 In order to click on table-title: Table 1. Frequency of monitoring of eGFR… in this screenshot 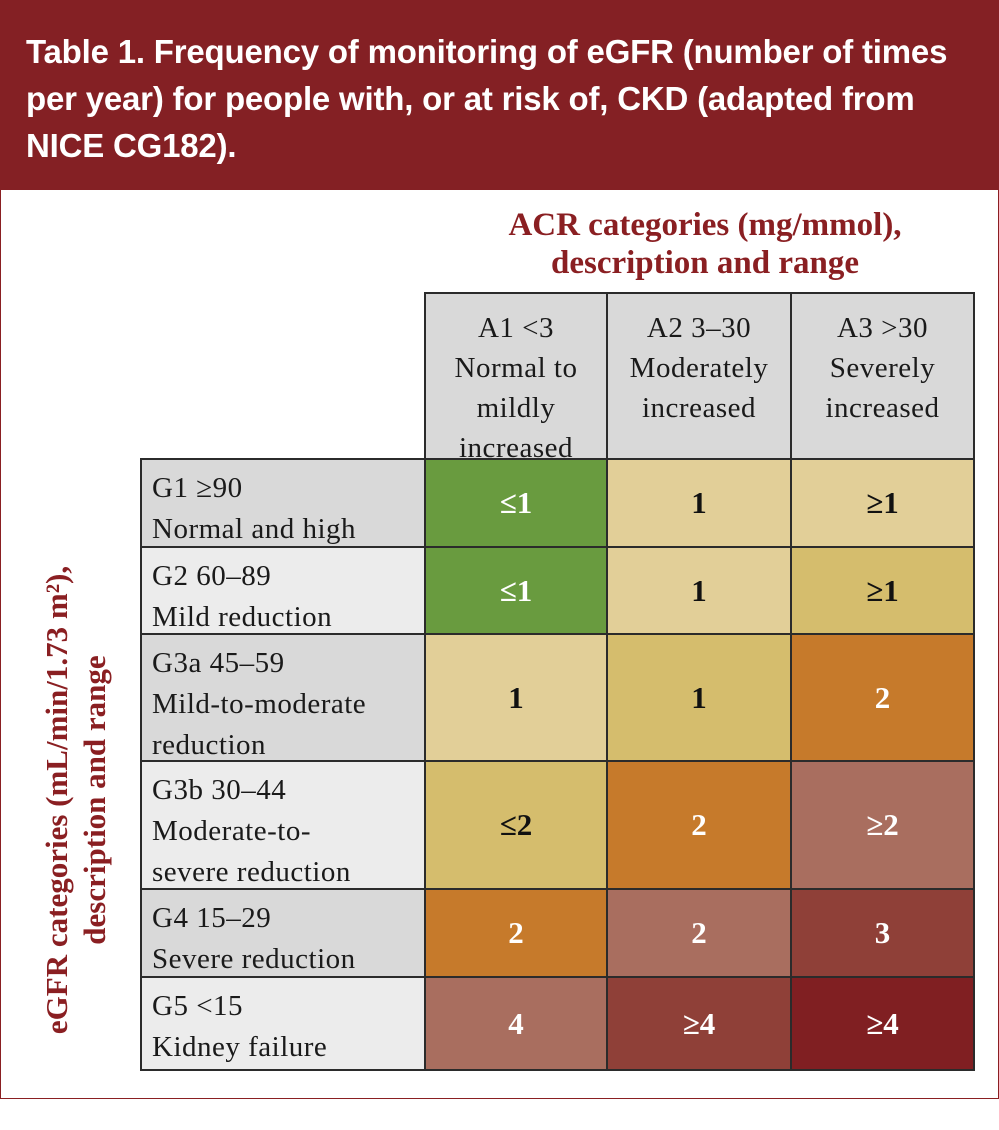, I will do `click(487, 98)`.